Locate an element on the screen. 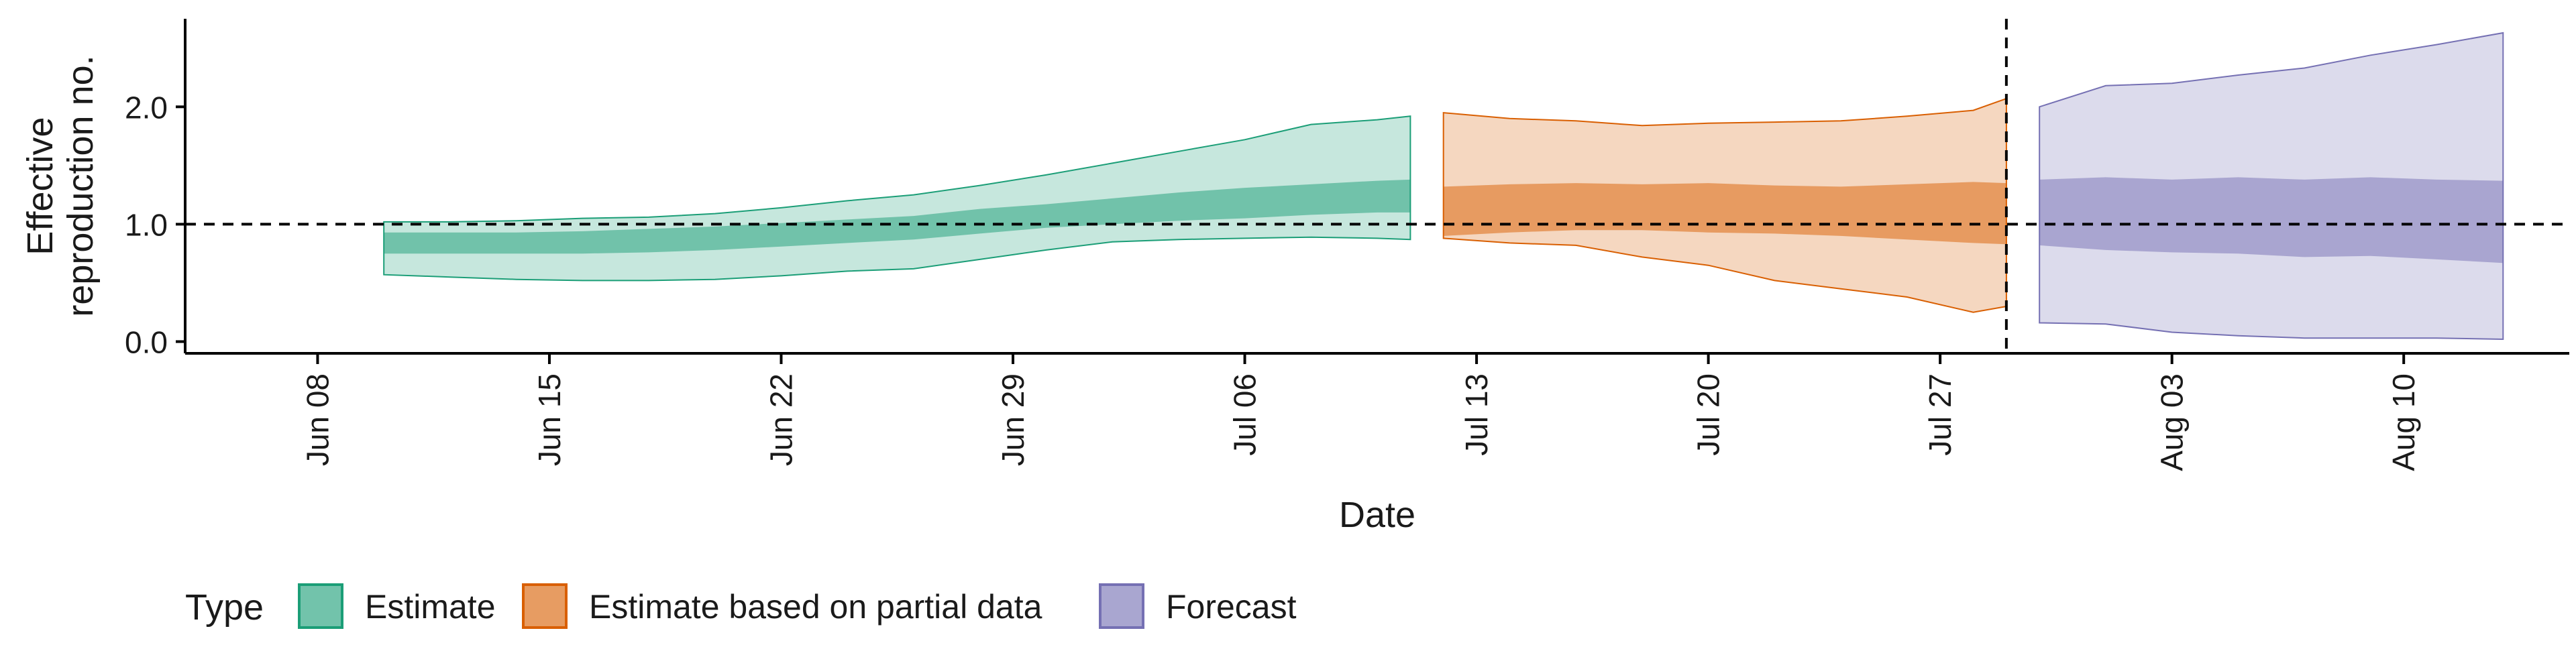 This screenshot has height=647, width=2576. legend-item-forecast: Forecast is located at coordinates (1198, 606).